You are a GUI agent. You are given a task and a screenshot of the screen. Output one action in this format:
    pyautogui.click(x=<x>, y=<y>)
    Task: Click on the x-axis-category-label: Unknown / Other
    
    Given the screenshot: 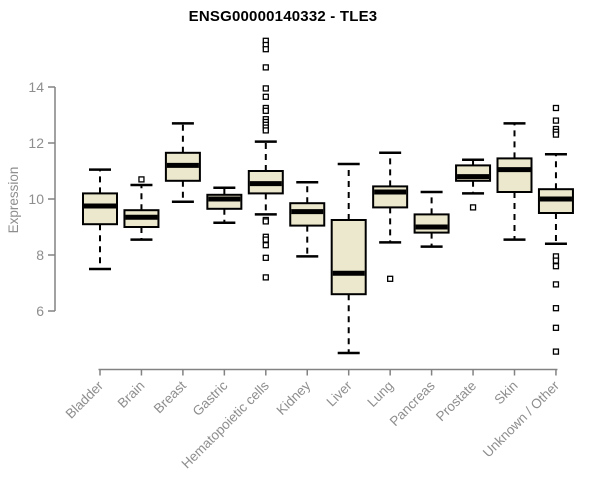 What is the action you would take?
    pyautogui.click(x=521, y=419)
    